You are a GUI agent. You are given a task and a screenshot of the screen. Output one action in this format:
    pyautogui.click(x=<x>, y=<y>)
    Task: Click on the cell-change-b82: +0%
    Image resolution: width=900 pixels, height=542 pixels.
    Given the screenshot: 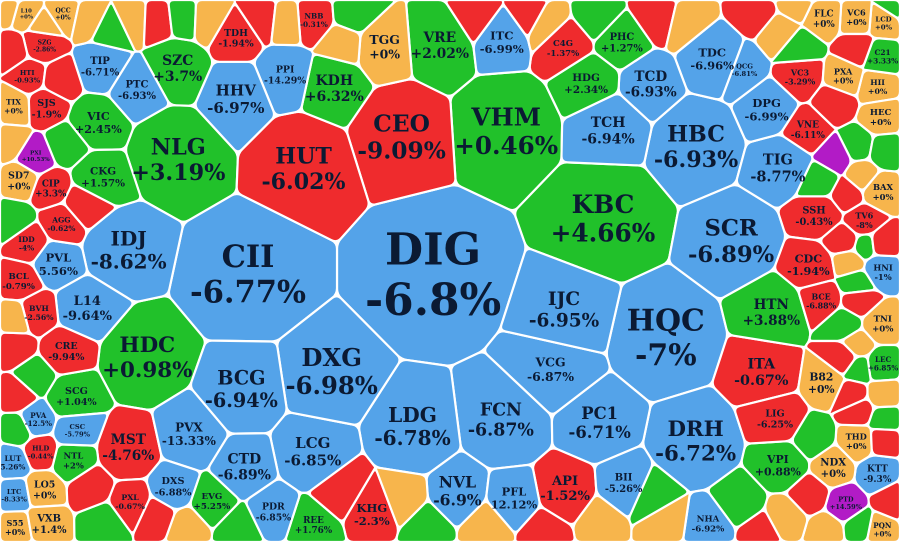 What is the action you would take?
    pyautogui.click(x=821, y=389)
    